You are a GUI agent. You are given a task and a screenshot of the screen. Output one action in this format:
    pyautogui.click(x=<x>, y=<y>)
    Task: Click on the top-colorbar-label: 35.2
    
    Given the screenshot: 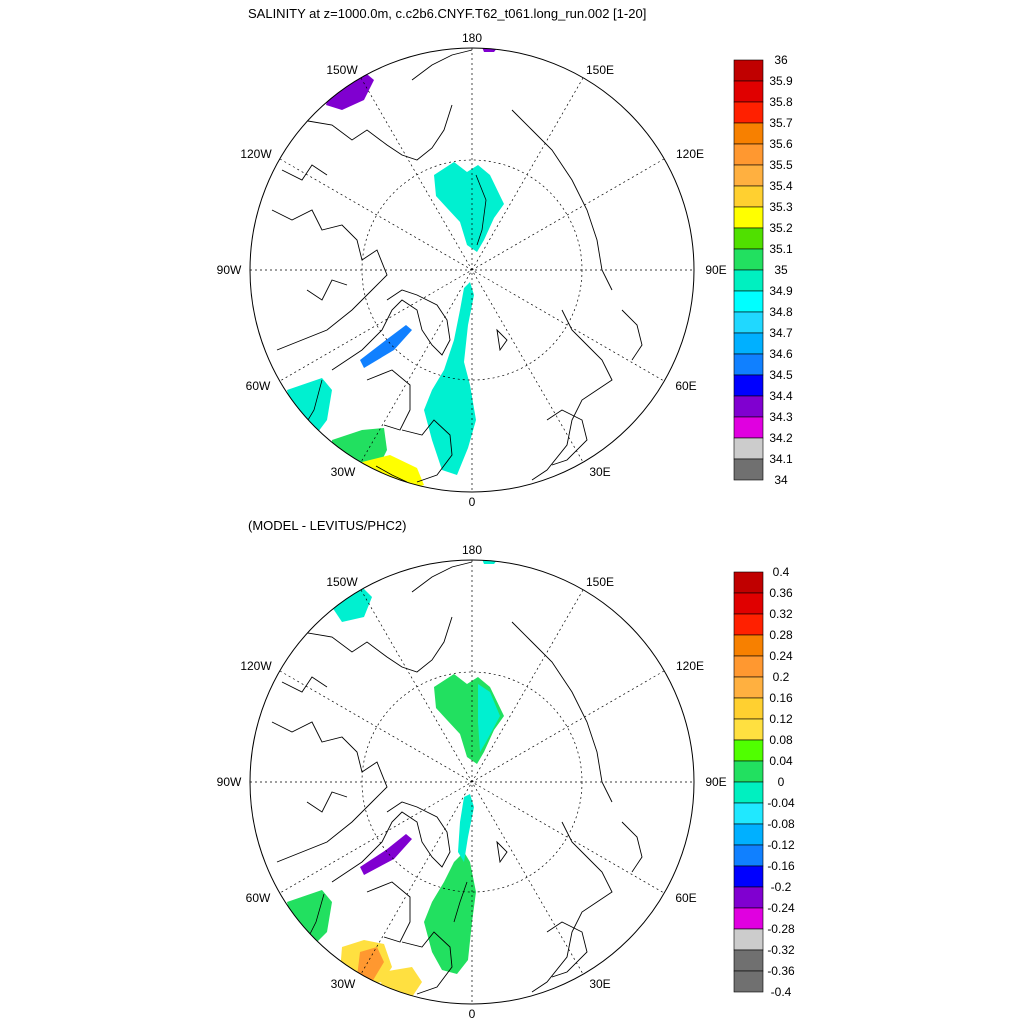 What is the action you would take?
    pyautogui.click(x=781, y=228)
    